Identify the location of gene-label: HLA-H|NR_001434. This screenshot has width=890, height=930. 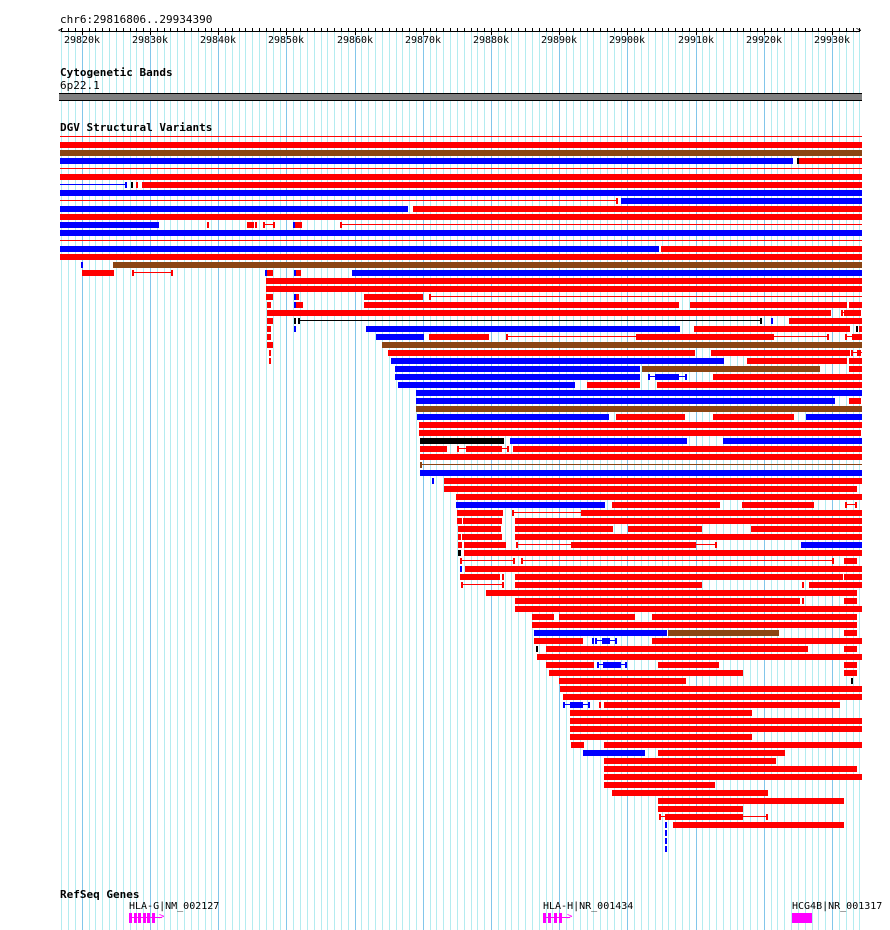
(588, 906).